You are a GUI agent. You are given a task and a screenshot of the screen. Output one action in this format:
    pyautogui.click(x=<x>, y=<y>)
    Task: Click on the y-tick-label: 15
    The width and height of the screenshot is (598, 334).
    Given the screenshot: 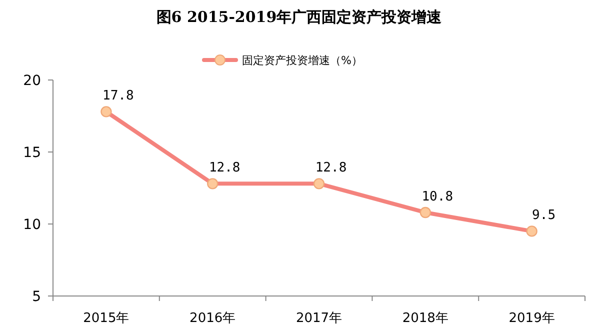 What is the action you would take?
    pyautogui.click(x=32, y=153)
    